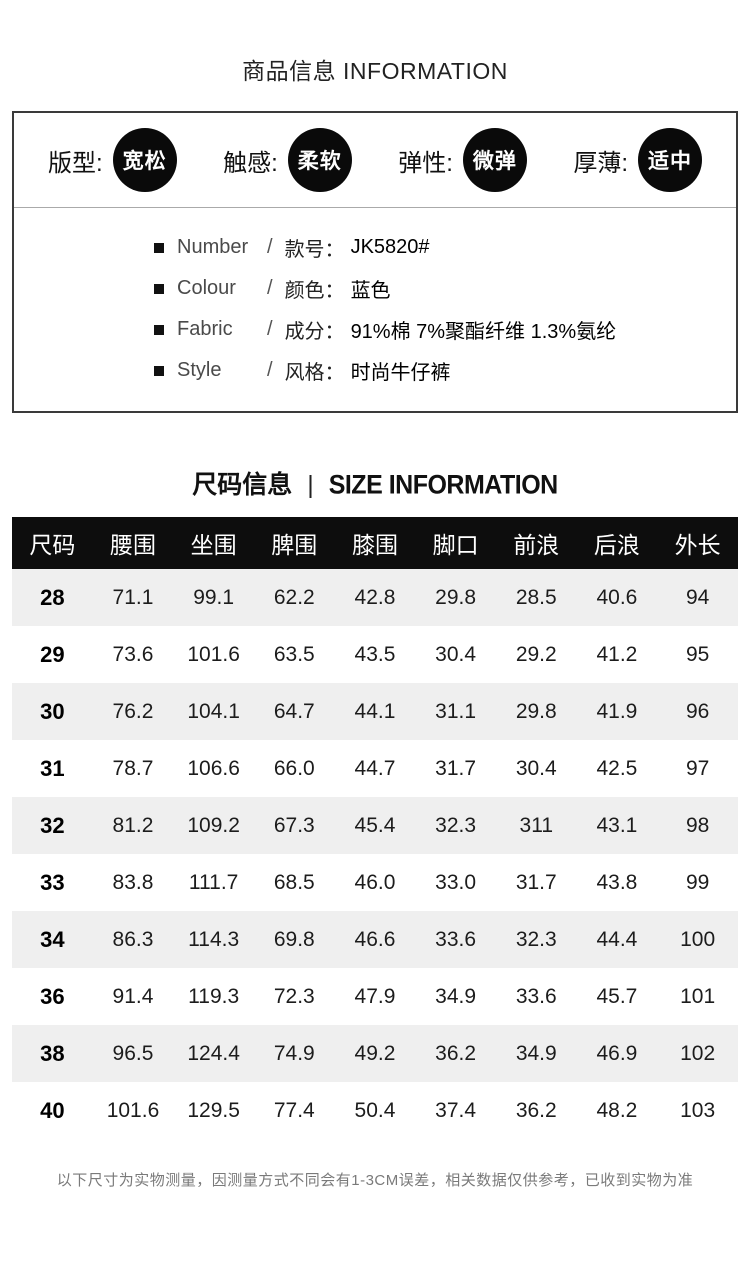  Describe the element at coordinates (52, 543) in the screenshot. I see `size-table-column-header: 尺码` at that location.